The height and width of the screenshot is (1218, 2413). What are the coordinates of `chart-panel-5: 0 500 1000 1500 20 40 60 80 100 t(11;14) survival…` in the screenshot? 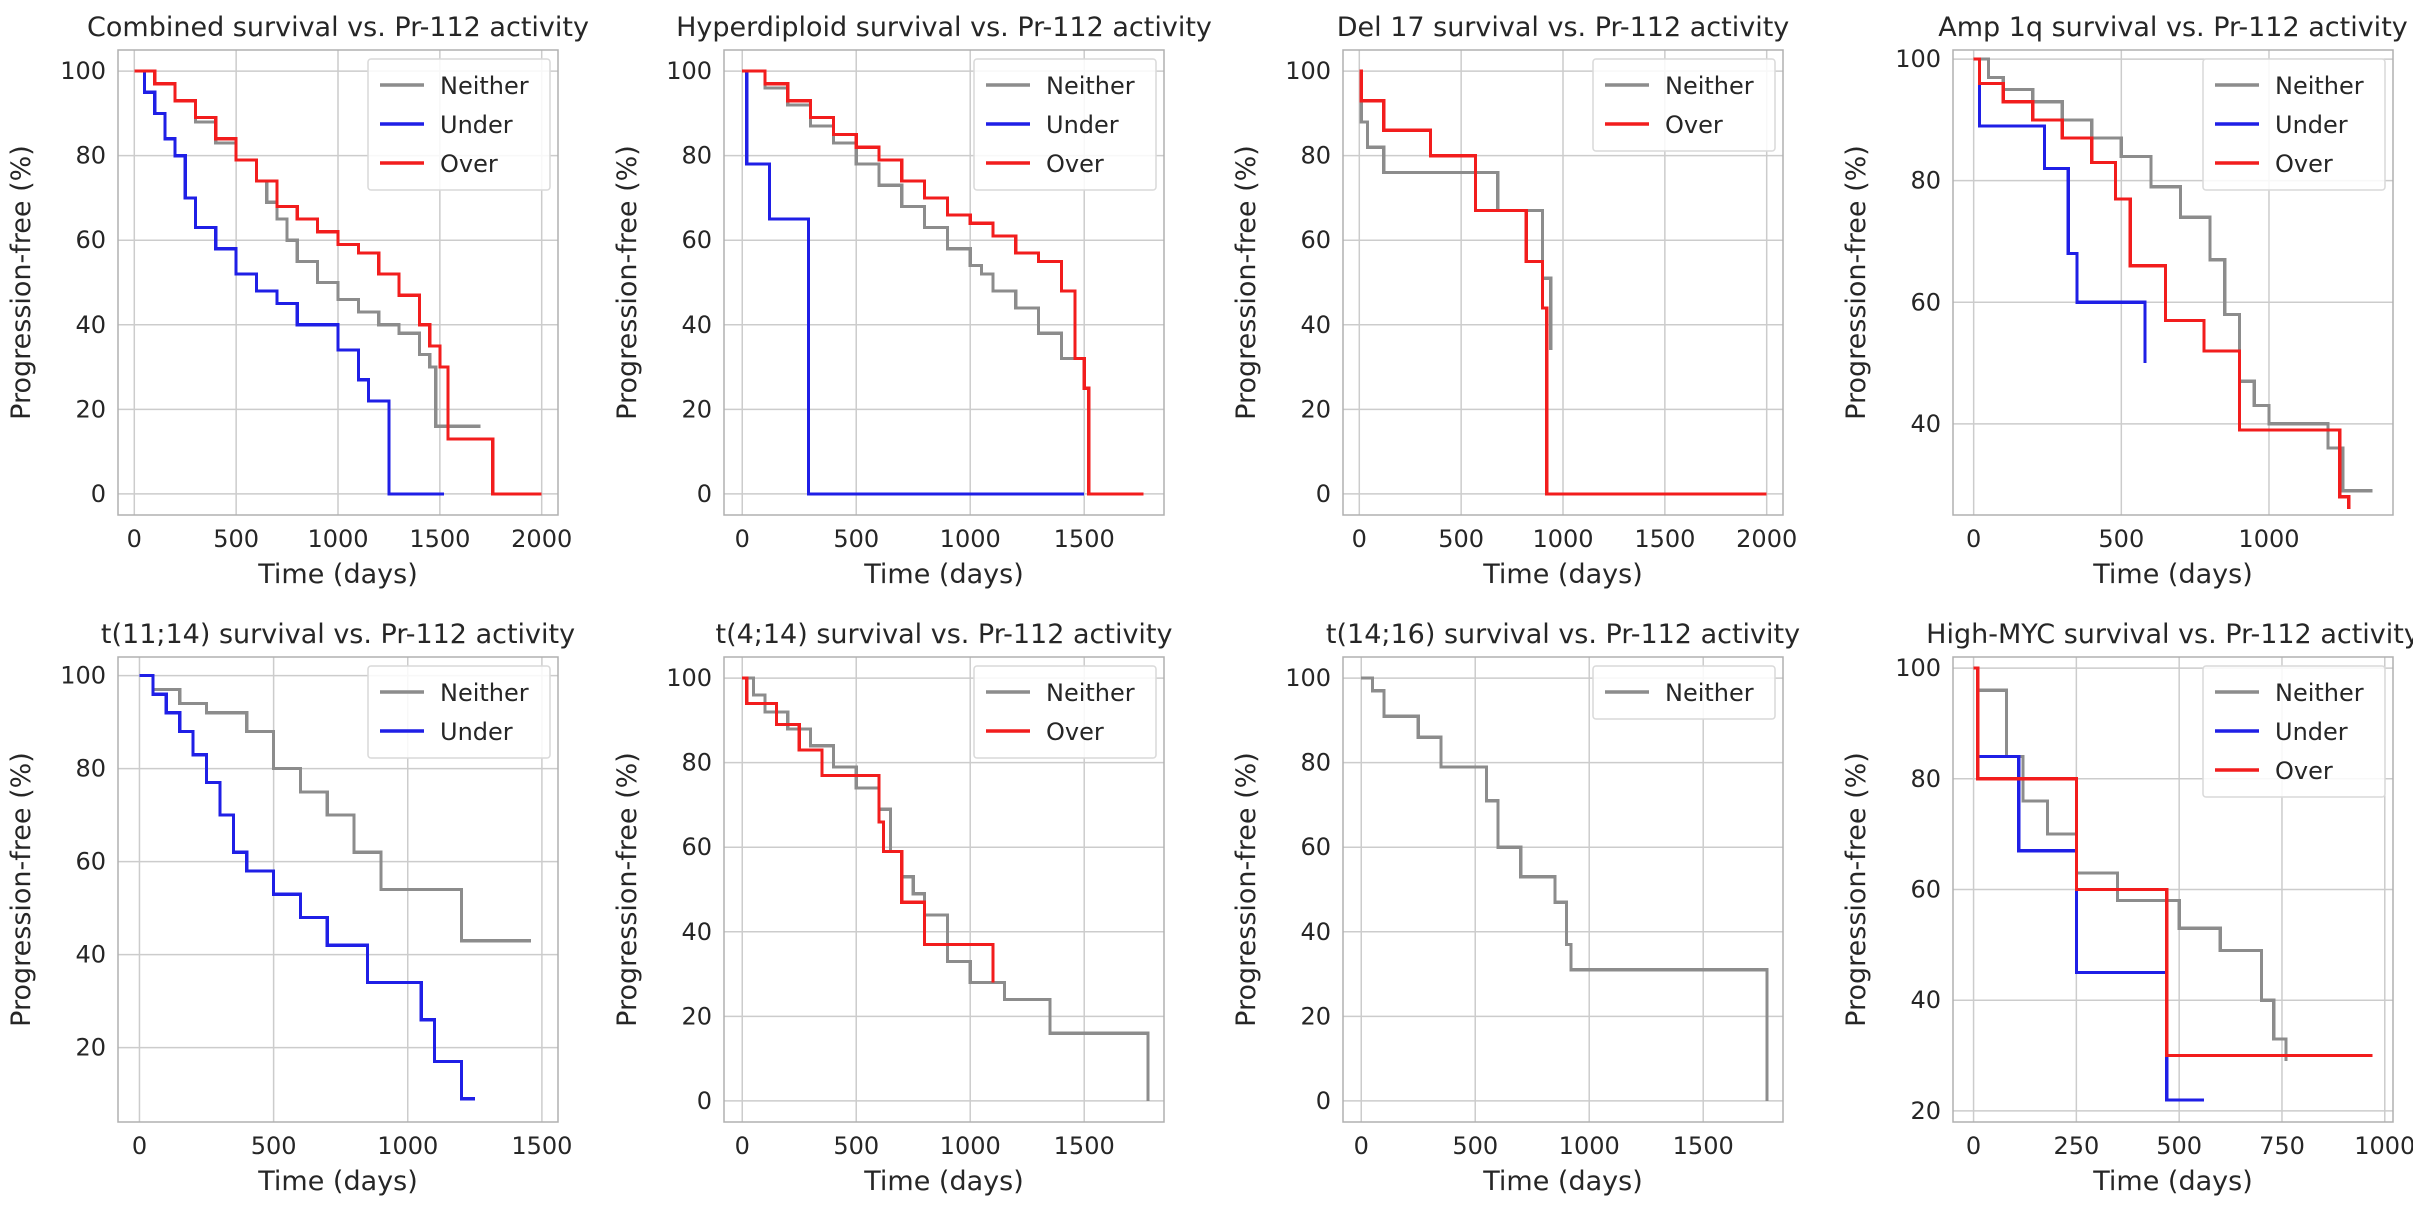 It's located at (290, 908).